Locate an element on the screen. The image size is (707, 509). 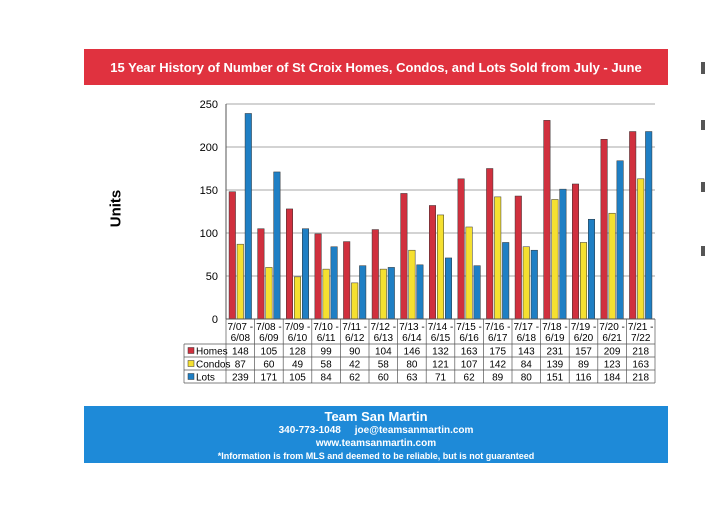
x-tick-label: 6/18 is located at coordinates (527, 338).